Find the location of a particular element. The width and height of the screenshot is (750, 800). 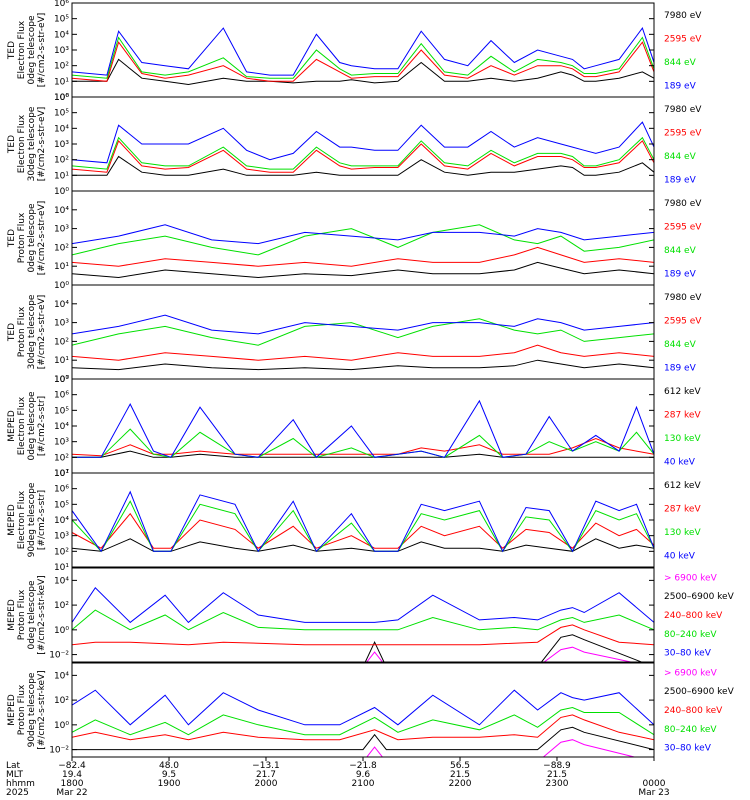

legend-7-2: 240–800 keV is located at coordinates (693, 711).